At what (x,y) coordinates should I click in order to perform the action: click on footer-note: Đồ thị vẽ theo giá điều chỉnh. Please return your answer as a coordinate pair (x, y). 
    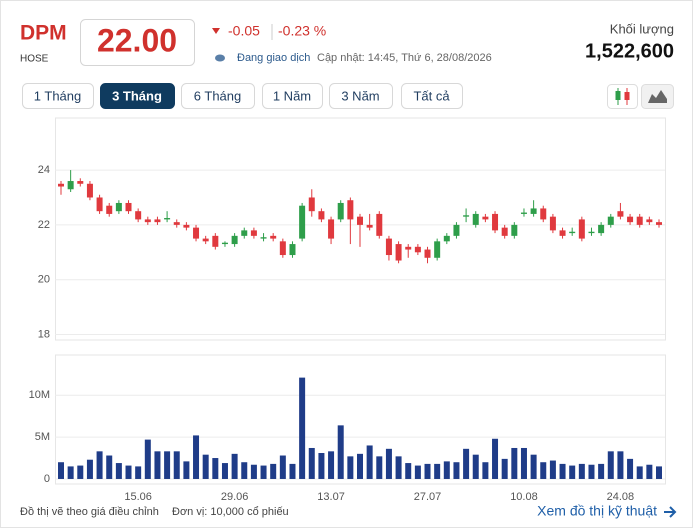
    Looking at the image, I should click on (89, 512).